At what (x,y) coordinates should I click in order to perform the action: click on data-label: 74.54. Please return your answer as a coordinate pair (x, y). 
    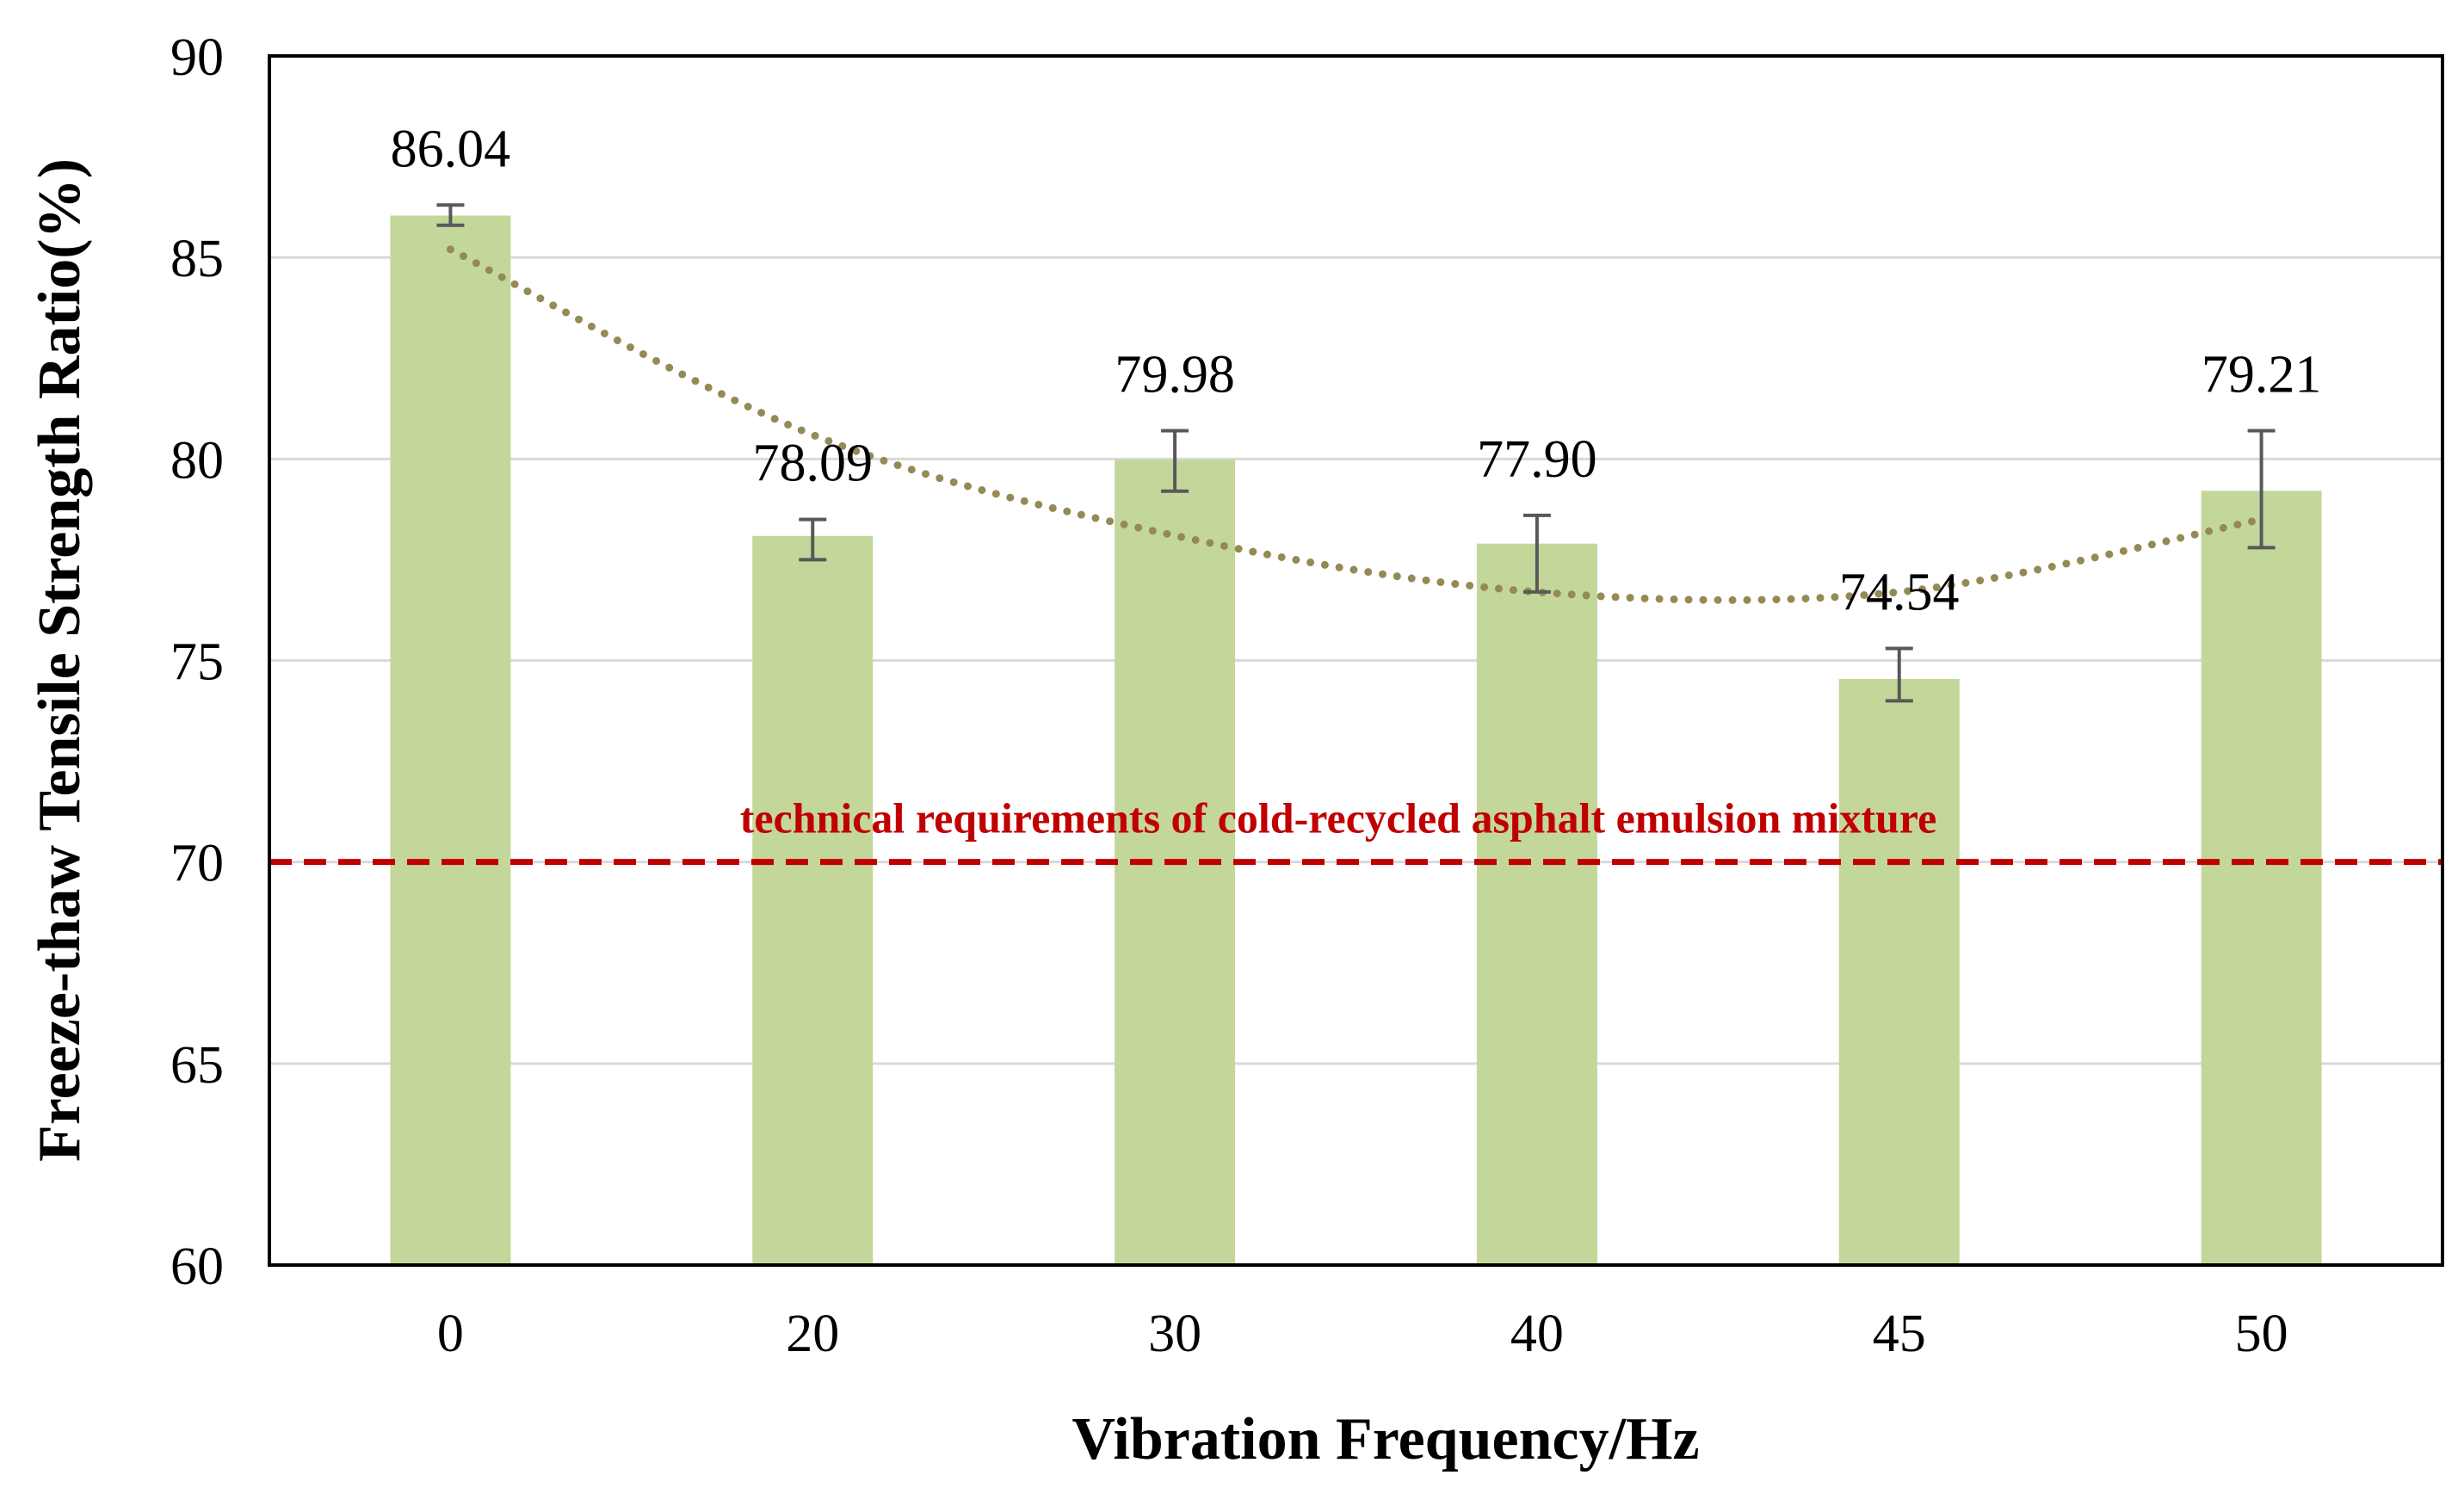
    Looking at the image, I should click on (1899, 592).